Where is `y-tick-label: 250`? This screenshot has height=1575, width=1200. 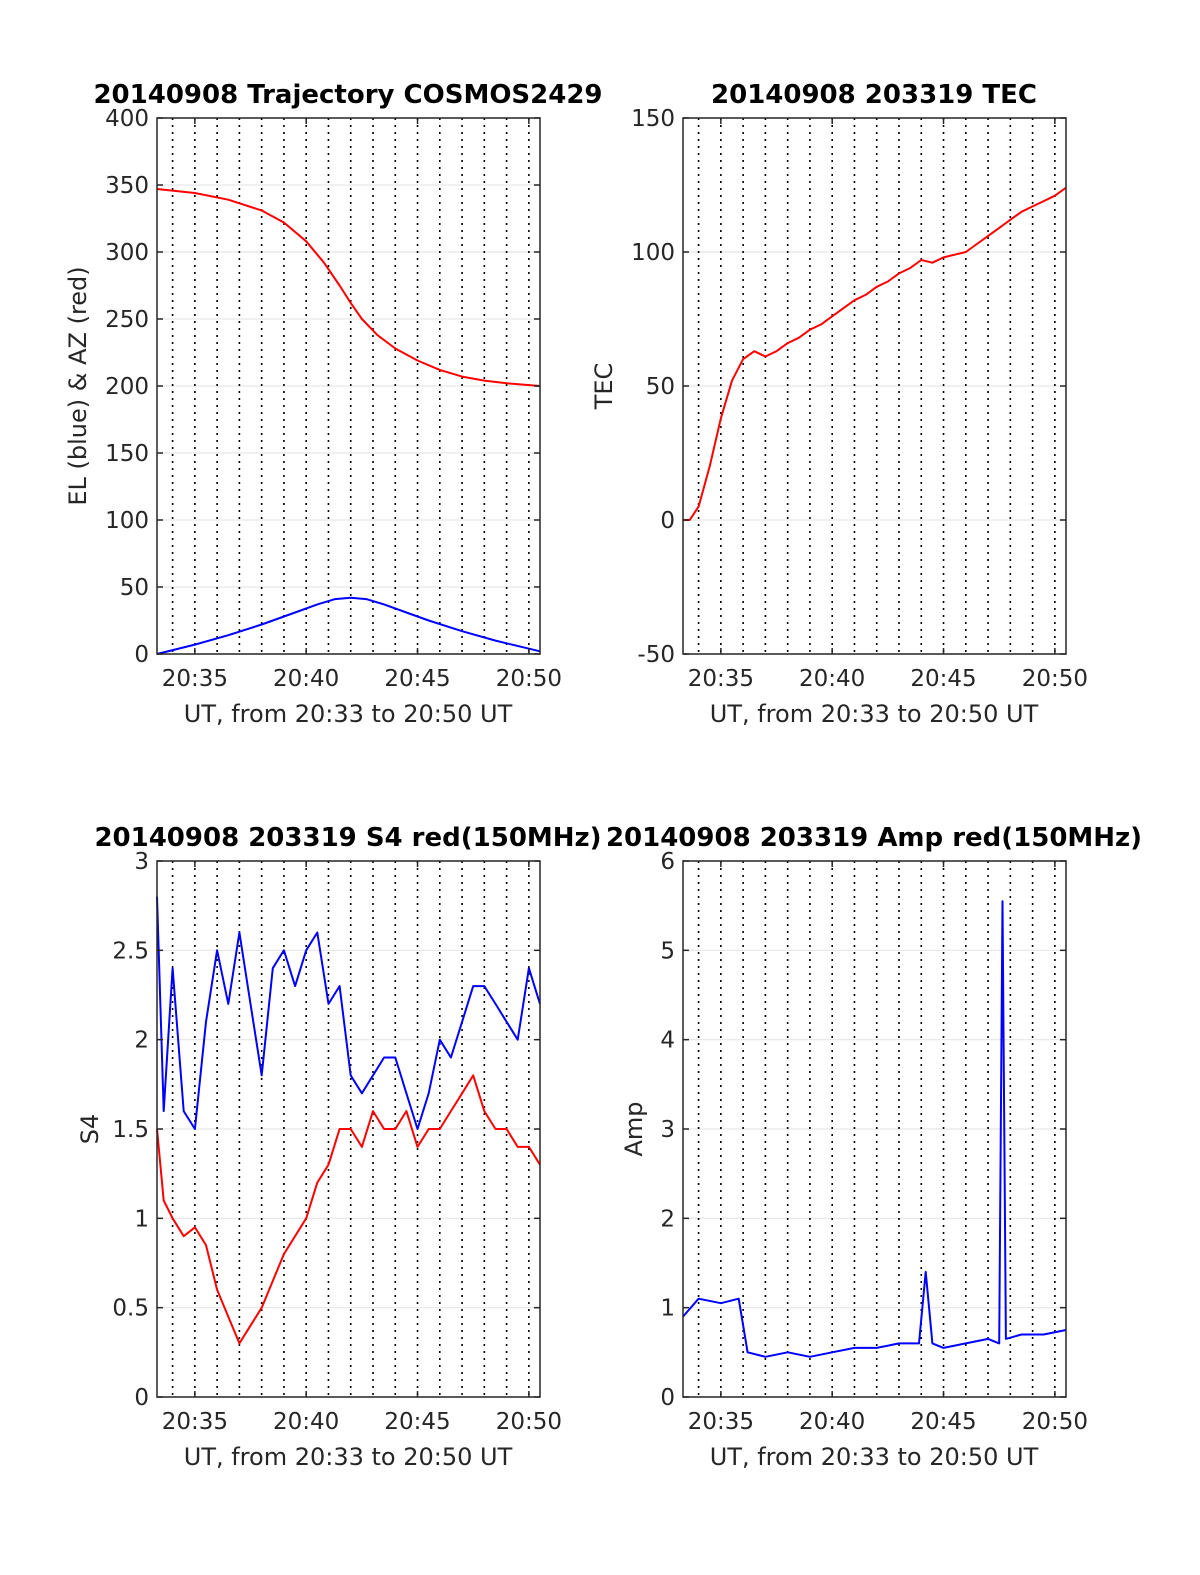
y-tick-label: 250 is located at coordinates (127, 320).